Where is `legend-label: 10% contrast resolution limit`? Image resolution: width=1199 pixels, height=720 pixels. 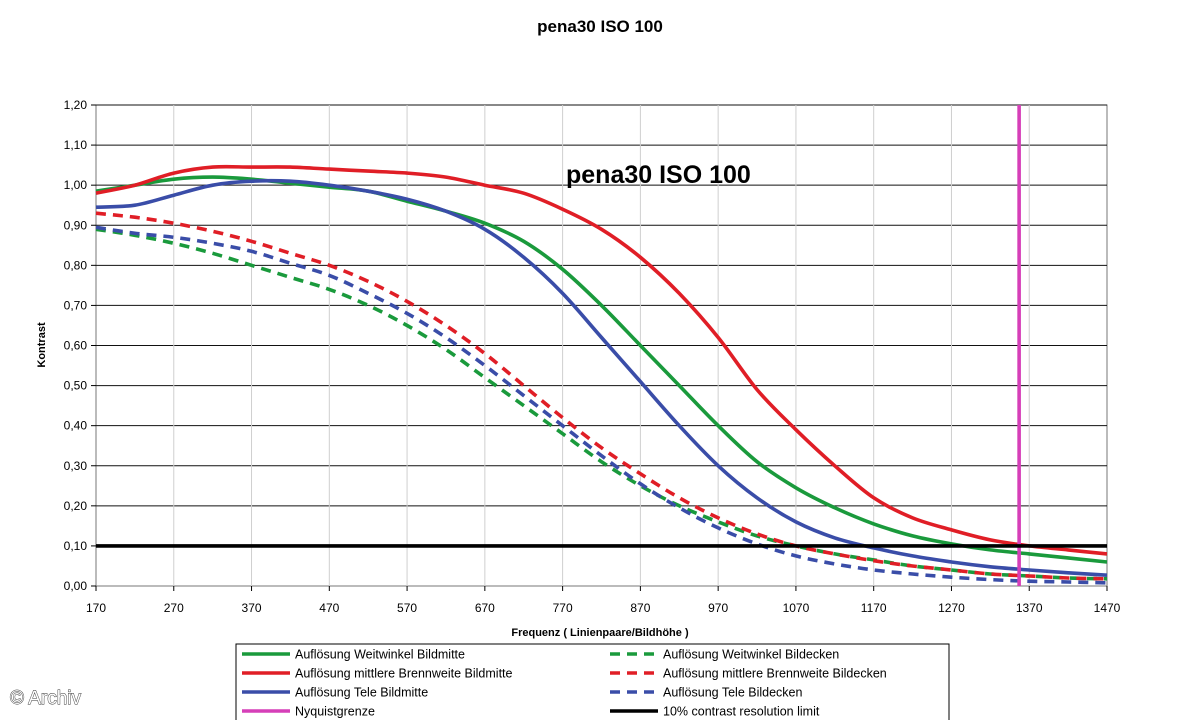
legend-label: 10% contrast resolution limit is located at coordinates (741, 712).